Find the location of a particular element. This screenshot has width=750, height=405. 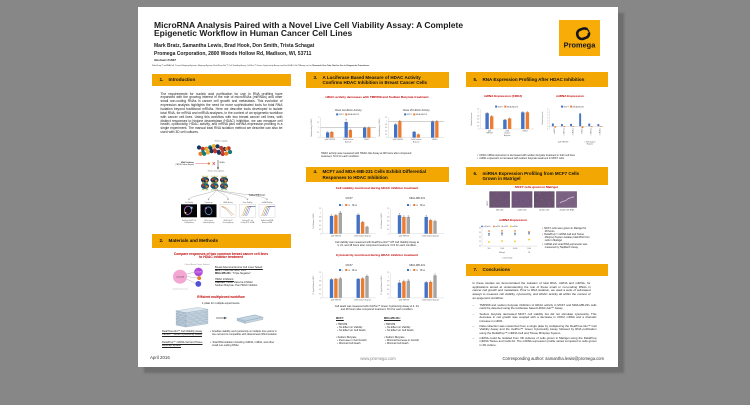

svg-text: 2D is located at coordinates (529, 253).